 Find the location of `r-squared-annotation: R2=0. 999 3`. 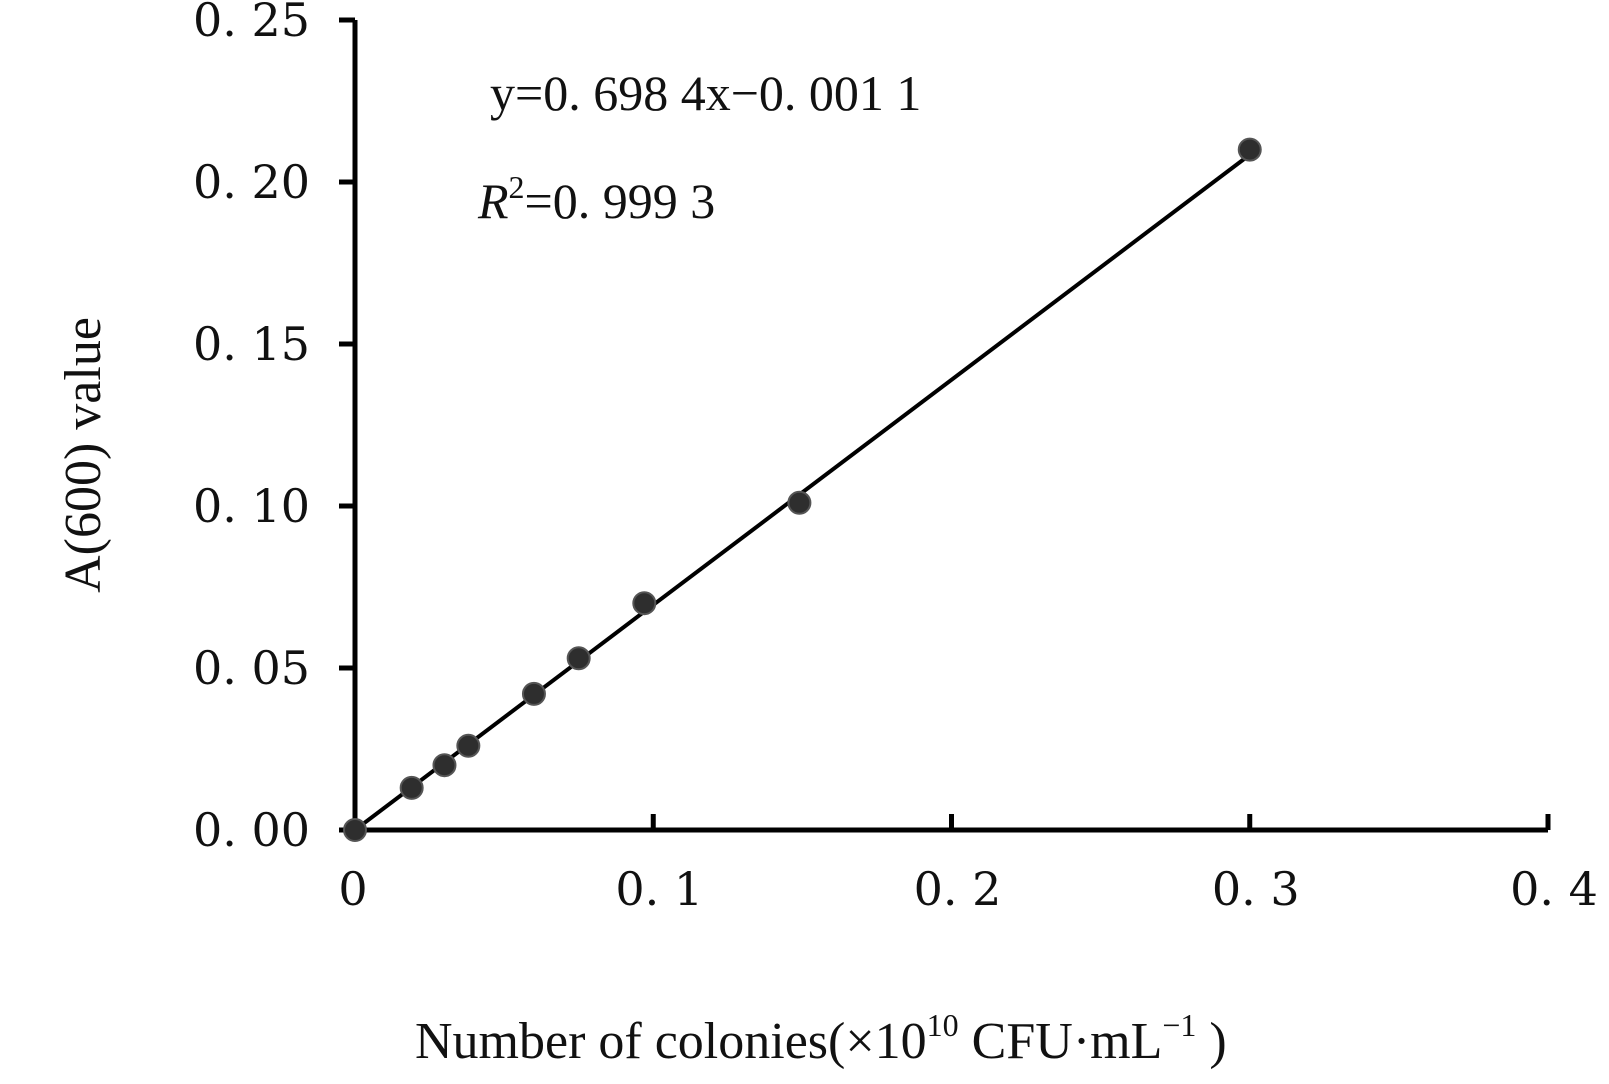

r-squared-annotation: R2=0. 999 3 is located at coordinates (596, 199).